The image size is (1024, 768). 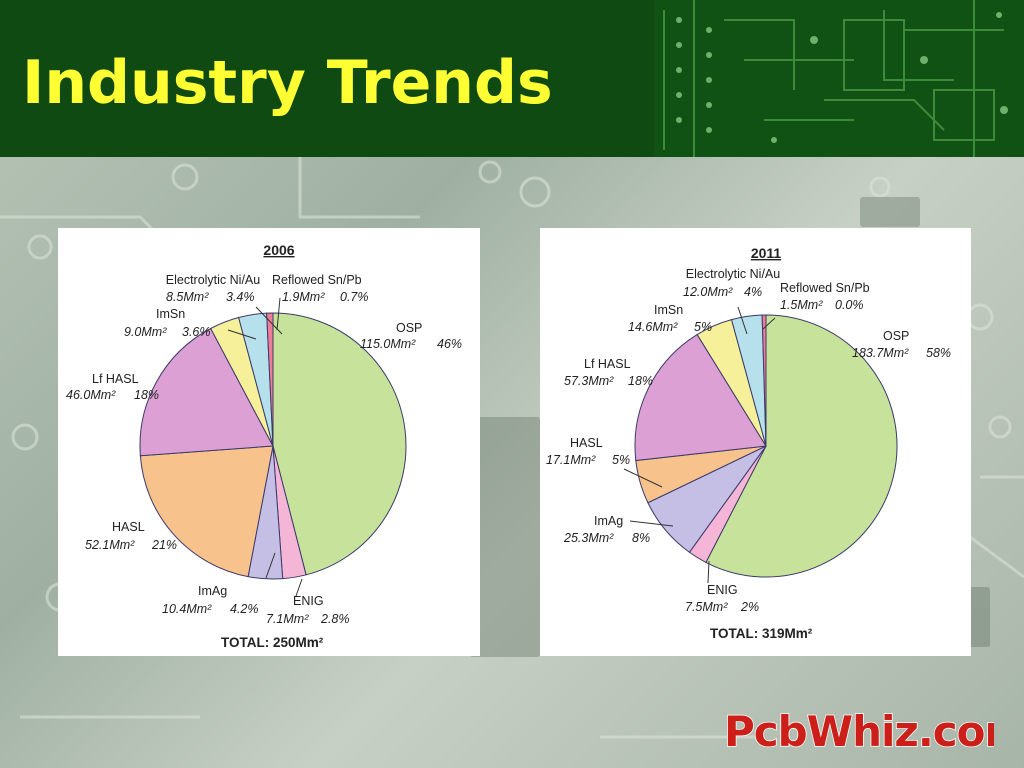 I want to click on label-imsn-pct: 3.6%, so click(x=196, y=332).